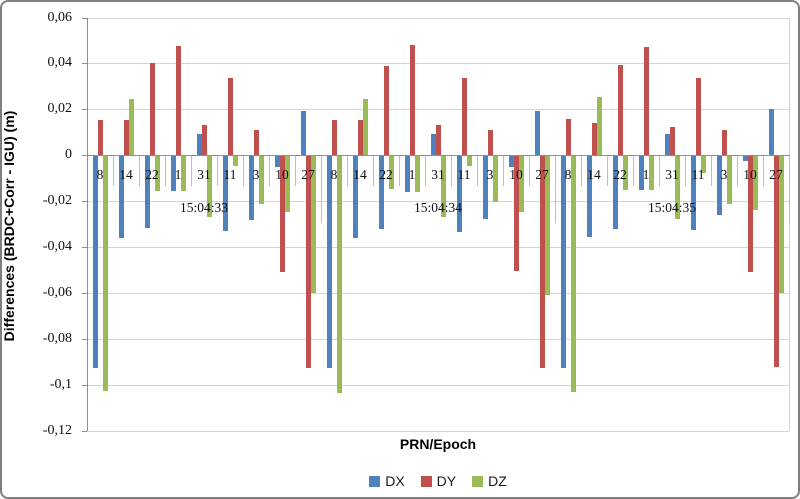 The image size is (800, 499). Describe the element at coordinates (667, 144) in the screenshot. I see `bar-dx-prn31-15:04:35` at that location.